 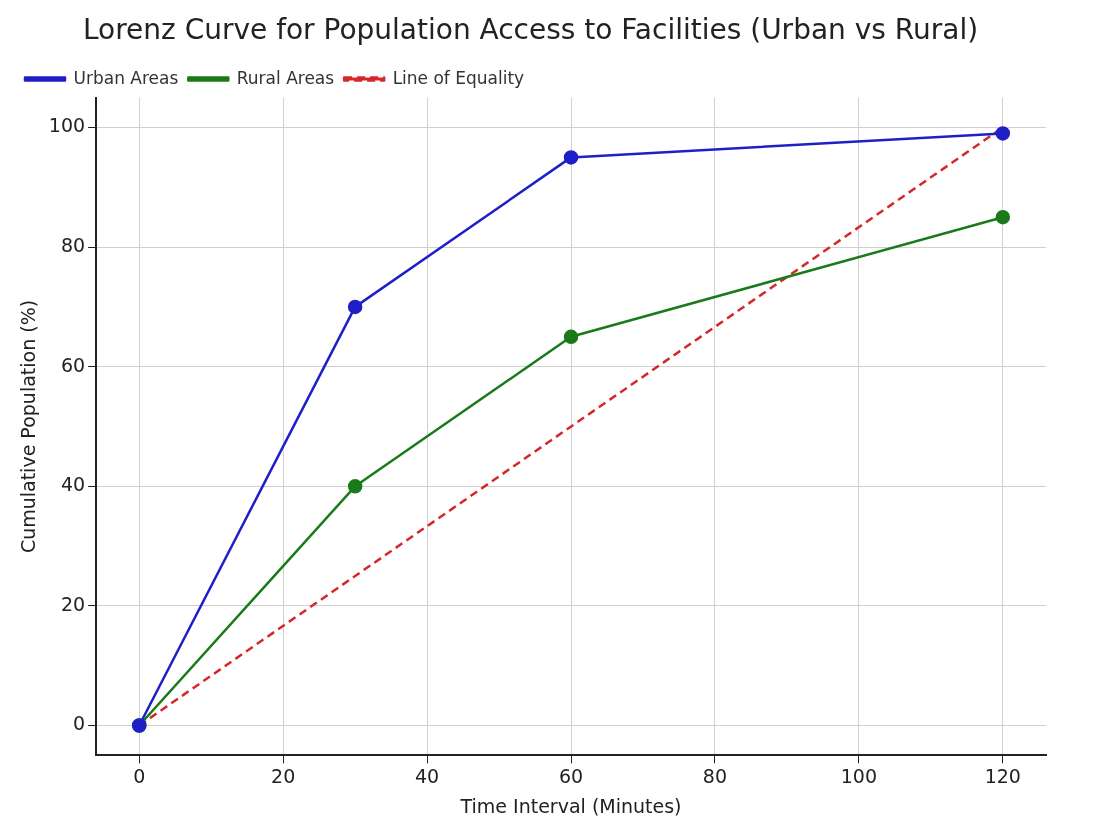 I want to click on legend-label: Urban Areas, so click(x=126, y=77).